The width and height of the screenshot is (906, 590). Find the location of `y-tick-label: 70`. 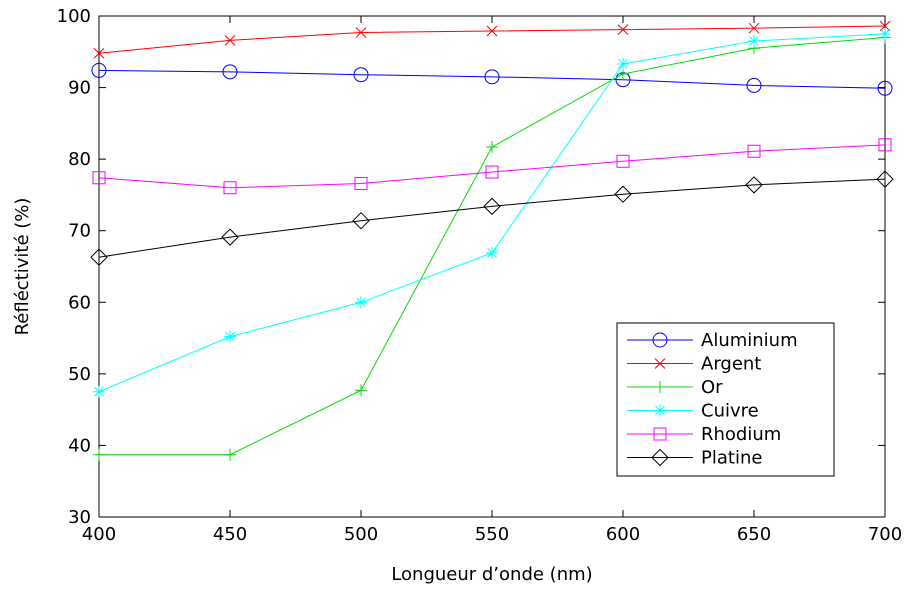

y-tick-label: 70 is located at coordinates (79, 231).